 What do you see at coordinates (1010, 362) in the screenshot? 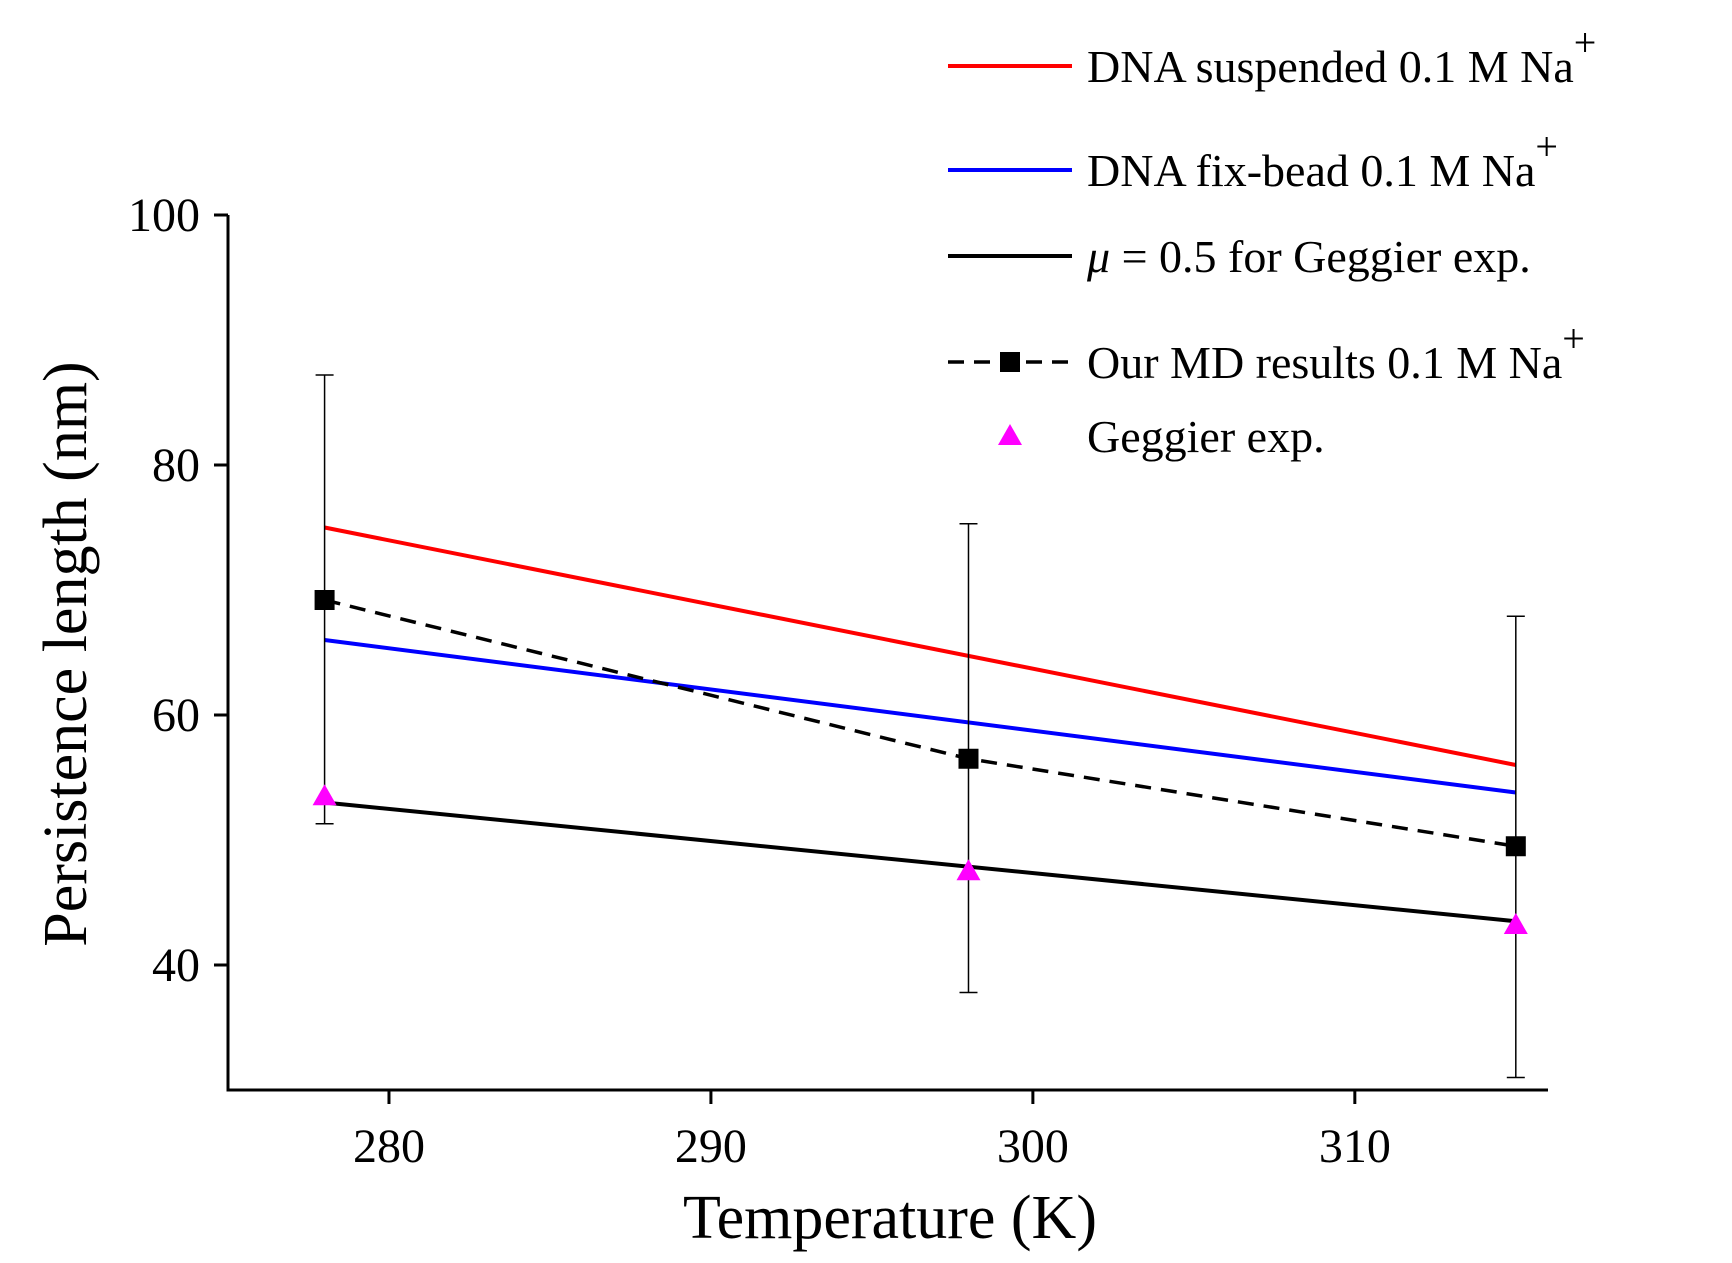
I see `legend-square-marker` at bounding box center [1010, 362].